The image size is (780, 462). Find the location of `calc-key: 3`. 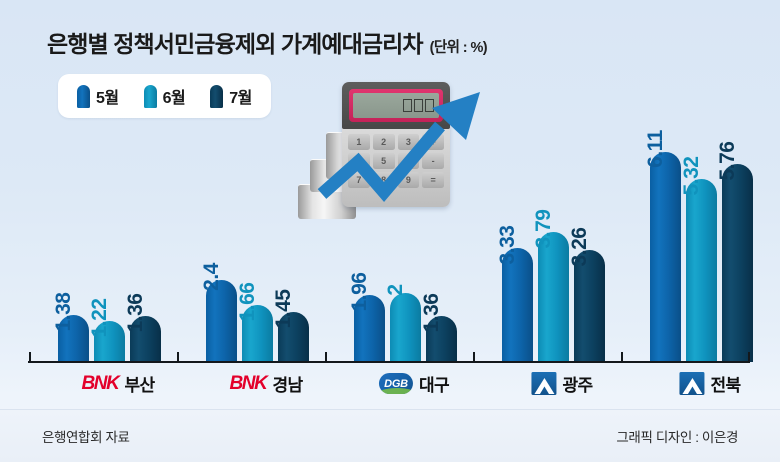

calc-key: 3 is located at coordinates (408, 142).